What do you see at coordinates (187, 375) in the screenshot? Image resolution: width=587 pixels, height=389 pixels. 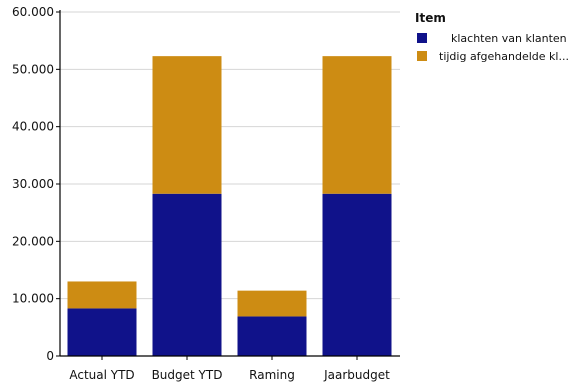 I see `x-tick-label: Budget YTD` at bounding box center [187, 375].